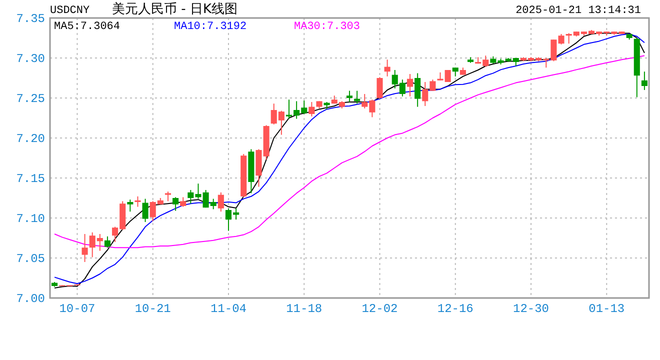  Describe the element at coordinates (30, 179) in the screenshot. I see `y-tick-label: 7.15` at that location.